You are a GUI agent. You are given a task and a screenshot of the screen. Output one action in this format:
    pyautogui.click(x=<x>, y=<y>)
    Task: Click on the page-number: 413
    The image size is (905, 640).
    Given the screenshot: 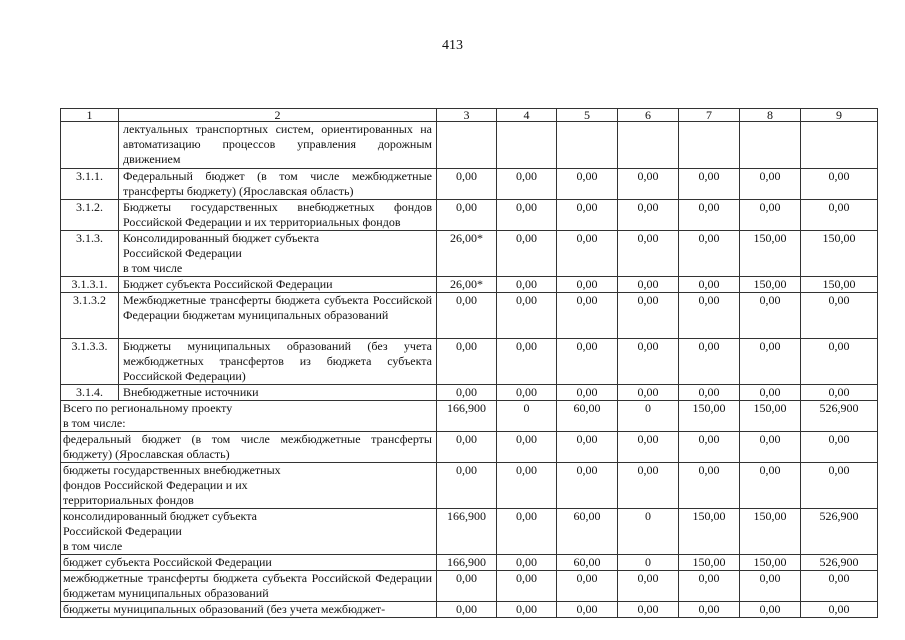 What is the action you would take?
    pyautogui.click(x=452, y=45)
    